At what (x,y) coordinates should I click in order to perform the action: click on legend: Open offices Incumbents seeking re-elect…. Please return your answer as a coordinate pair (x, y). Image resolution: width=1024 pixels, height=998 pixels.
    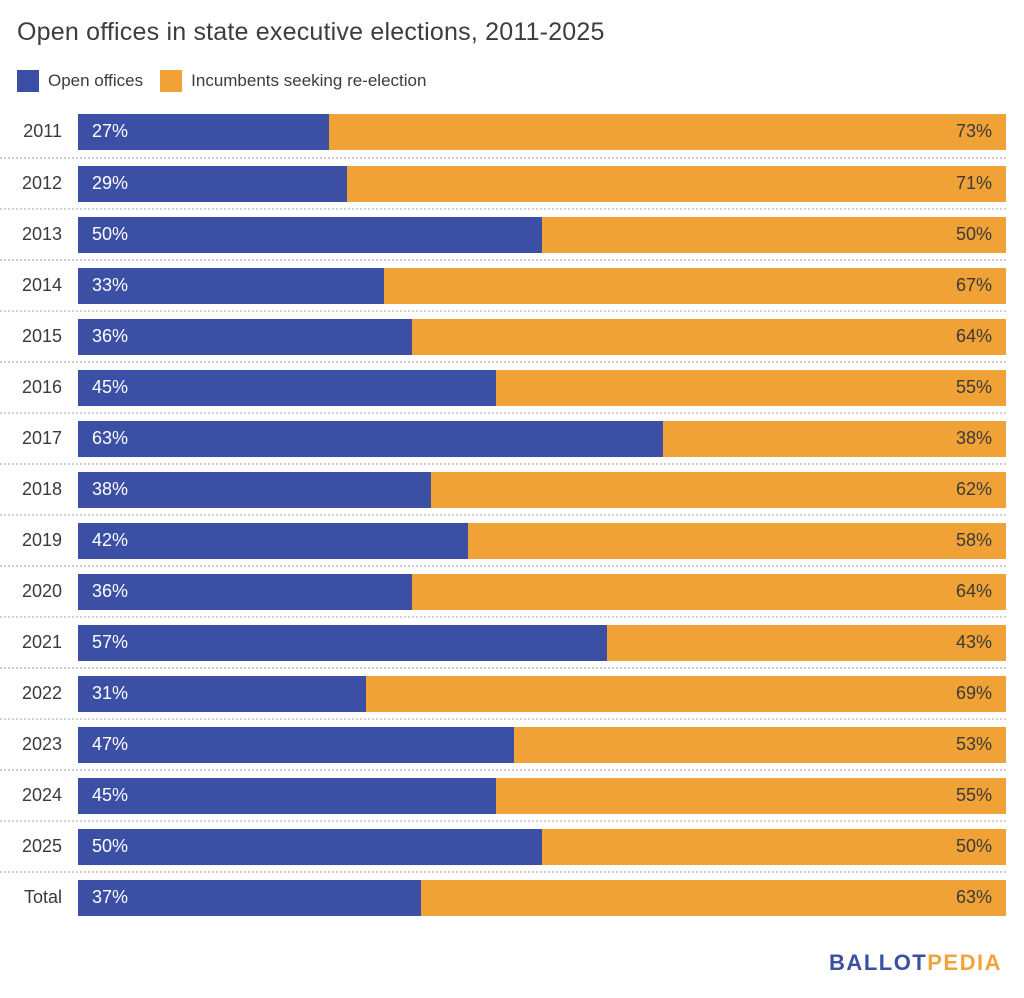
    Looking at the image, I should click on (512, 81).